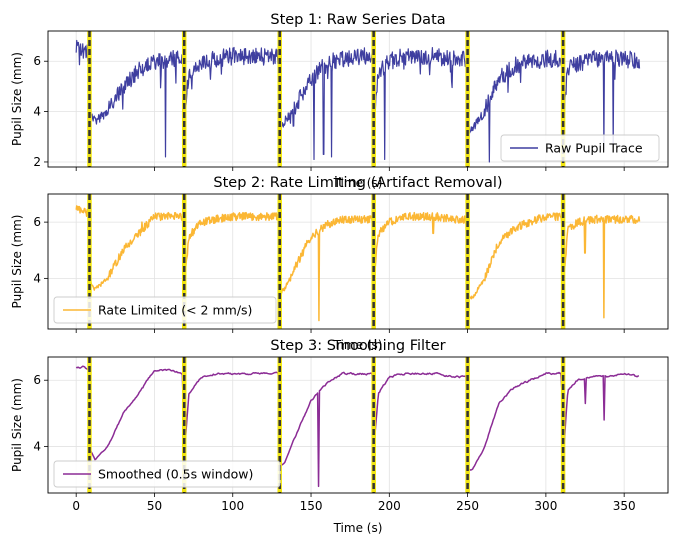  What do you see at coordinates (311, 506) in the screenshot?
I see `x-tick-label: 150` at bounding box center [311, 506].